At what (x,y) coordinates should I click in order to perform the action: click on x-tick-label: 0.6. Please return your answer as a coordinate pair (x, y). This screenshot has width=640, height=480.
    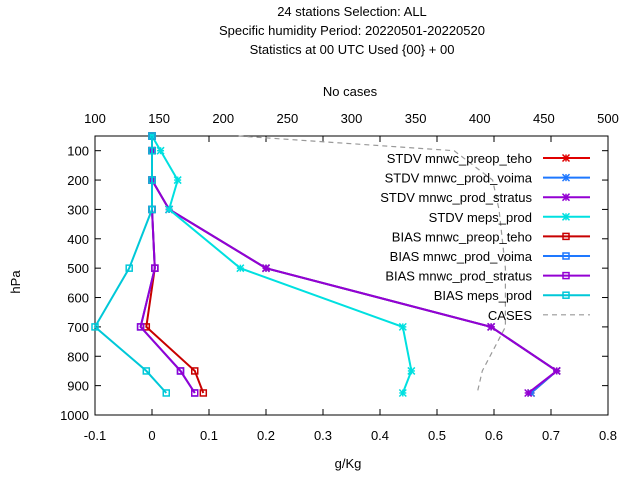
    Looking at the image, I should click on (494, 435).